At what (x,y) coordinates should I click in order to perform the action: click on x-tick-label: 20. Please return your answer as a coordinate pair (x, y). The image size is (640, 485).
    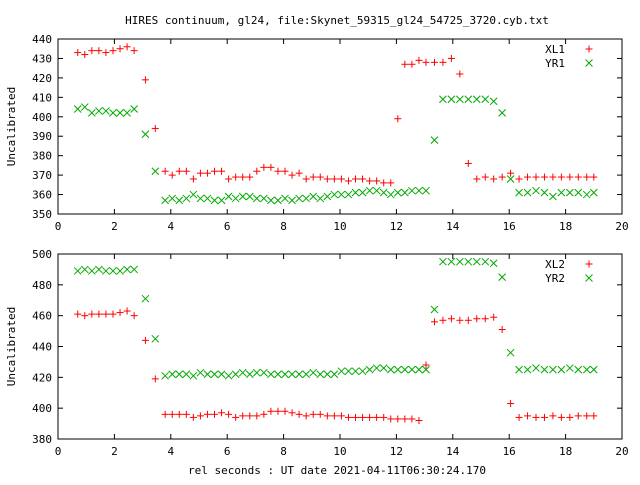
    Looking at the image, I should click on (621, 451).